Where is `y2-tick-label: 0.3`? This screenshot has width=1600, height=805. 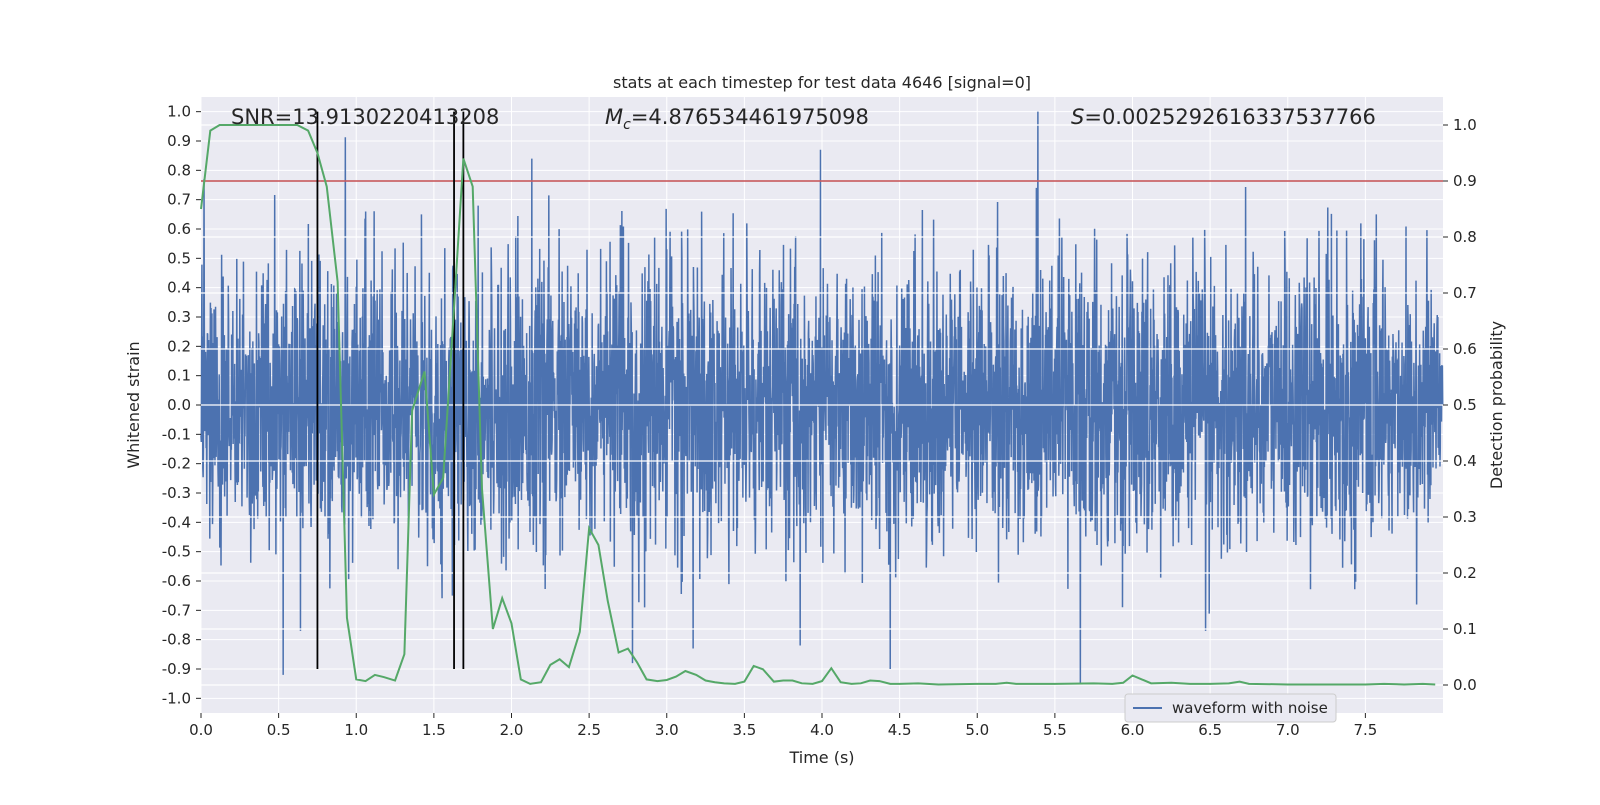
y2-tick-label: 0.3 is located at coordinates (1465, 517).